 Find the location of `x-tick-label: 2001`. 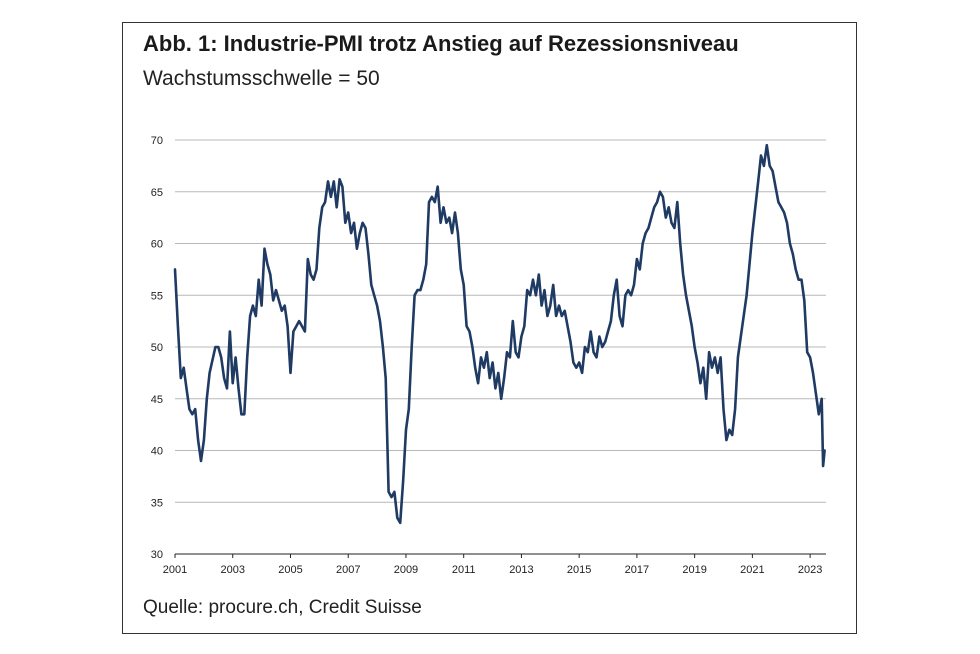

x-tick-label: 2001 is located at coordinates (175, 570).